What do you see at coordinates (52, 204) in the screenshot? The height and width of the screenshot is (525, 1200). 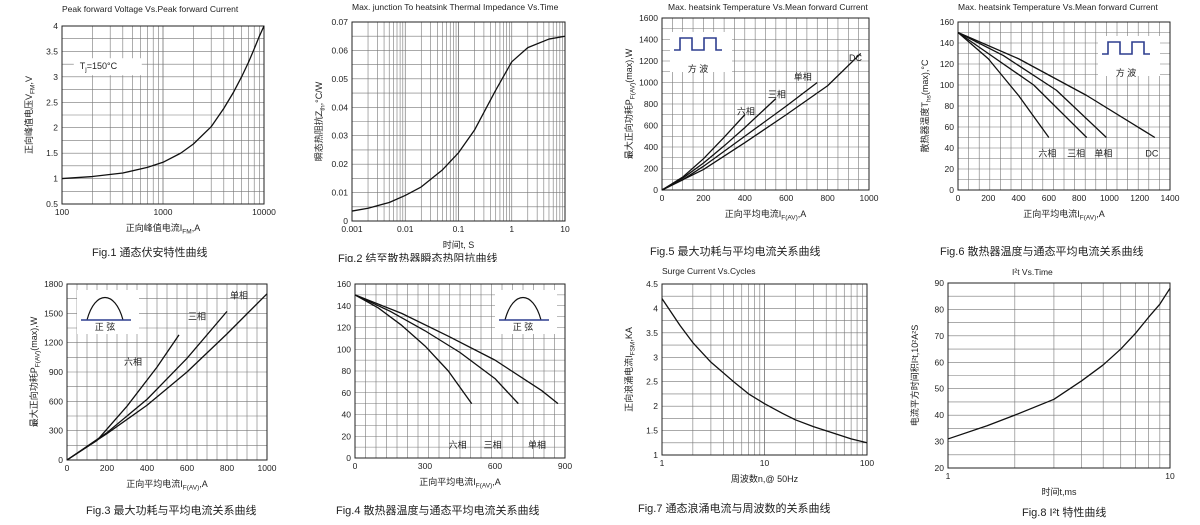 I see `y-tick-label: 0.5` at bounding box center [52, 204].